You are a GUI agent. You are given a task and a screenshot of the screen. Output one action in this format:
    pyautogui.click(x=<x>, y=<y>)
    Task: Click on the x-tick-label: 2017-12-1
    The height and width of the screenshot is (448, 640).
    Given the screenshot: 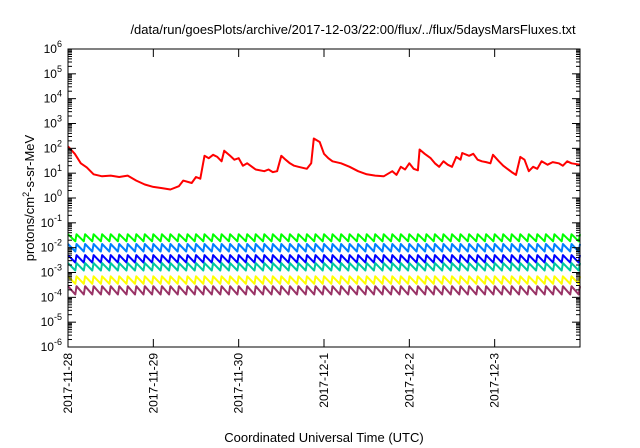 What is the action you would take?
    pyautogui.click(x=324, y=380)
    